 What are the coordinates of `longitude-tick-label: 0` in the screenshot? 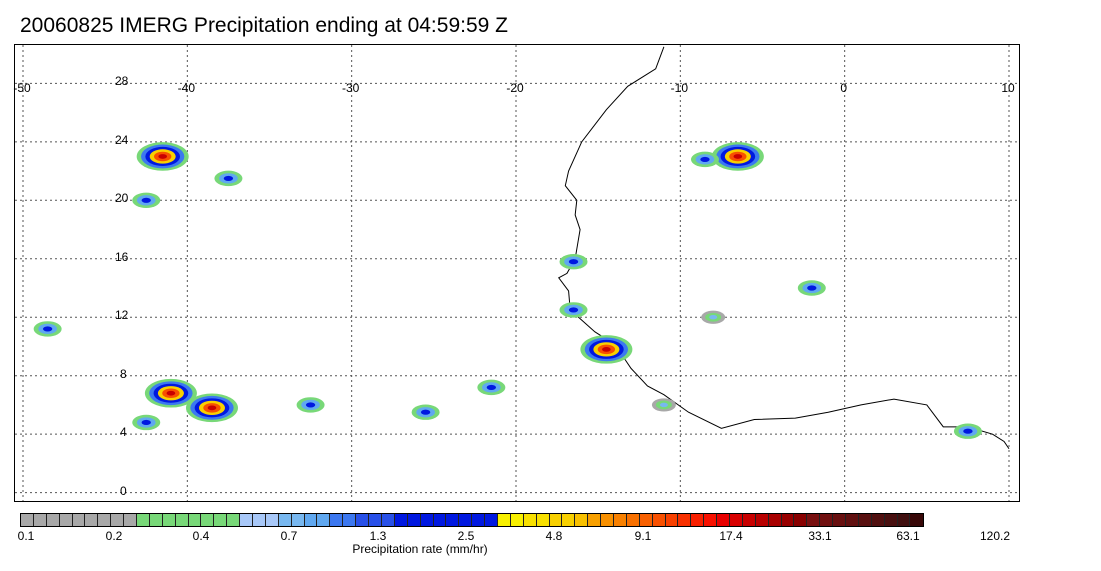 It's located at (843, 88).